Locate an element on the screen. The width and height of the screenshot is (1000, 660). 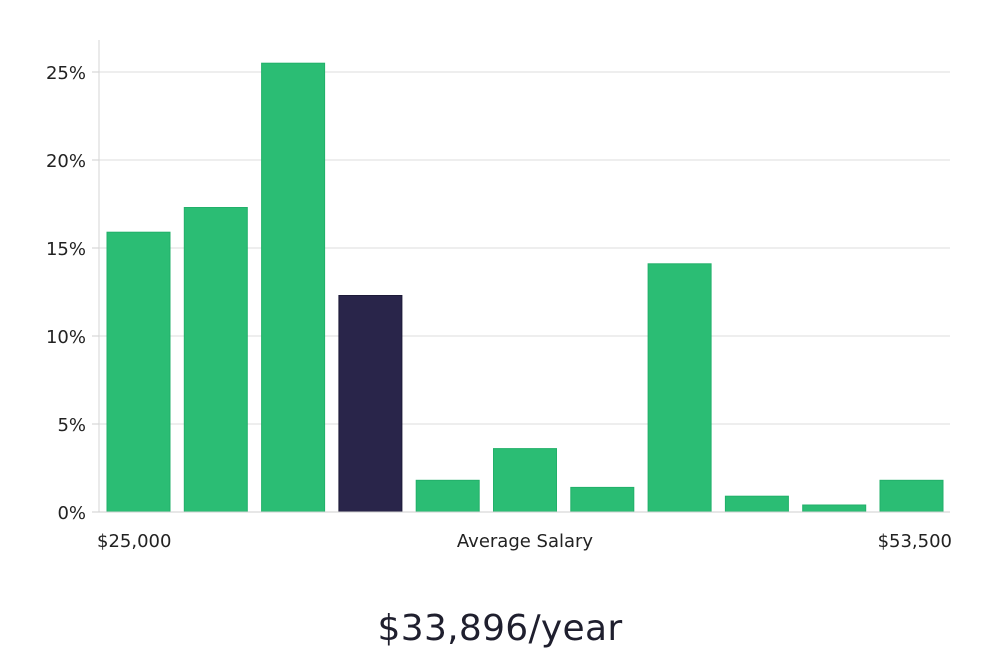
y-tick-label: 10% is located at coordinates (66, 337).